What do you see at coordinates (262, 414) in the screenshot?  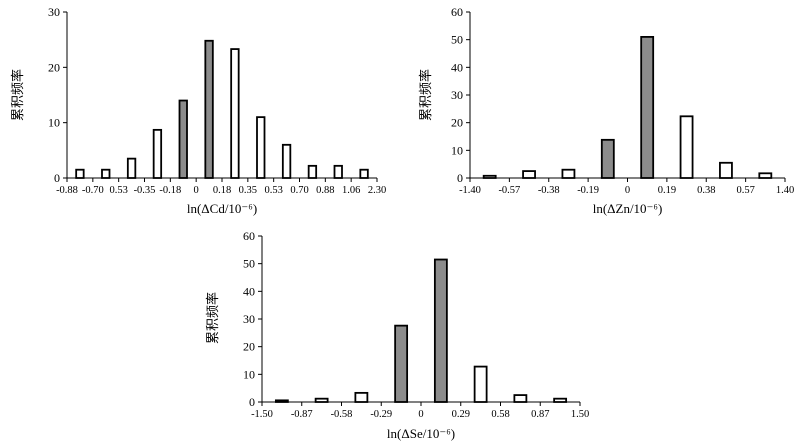 I see `x-tick-label: -1.50` at bounding box center [262, 414].